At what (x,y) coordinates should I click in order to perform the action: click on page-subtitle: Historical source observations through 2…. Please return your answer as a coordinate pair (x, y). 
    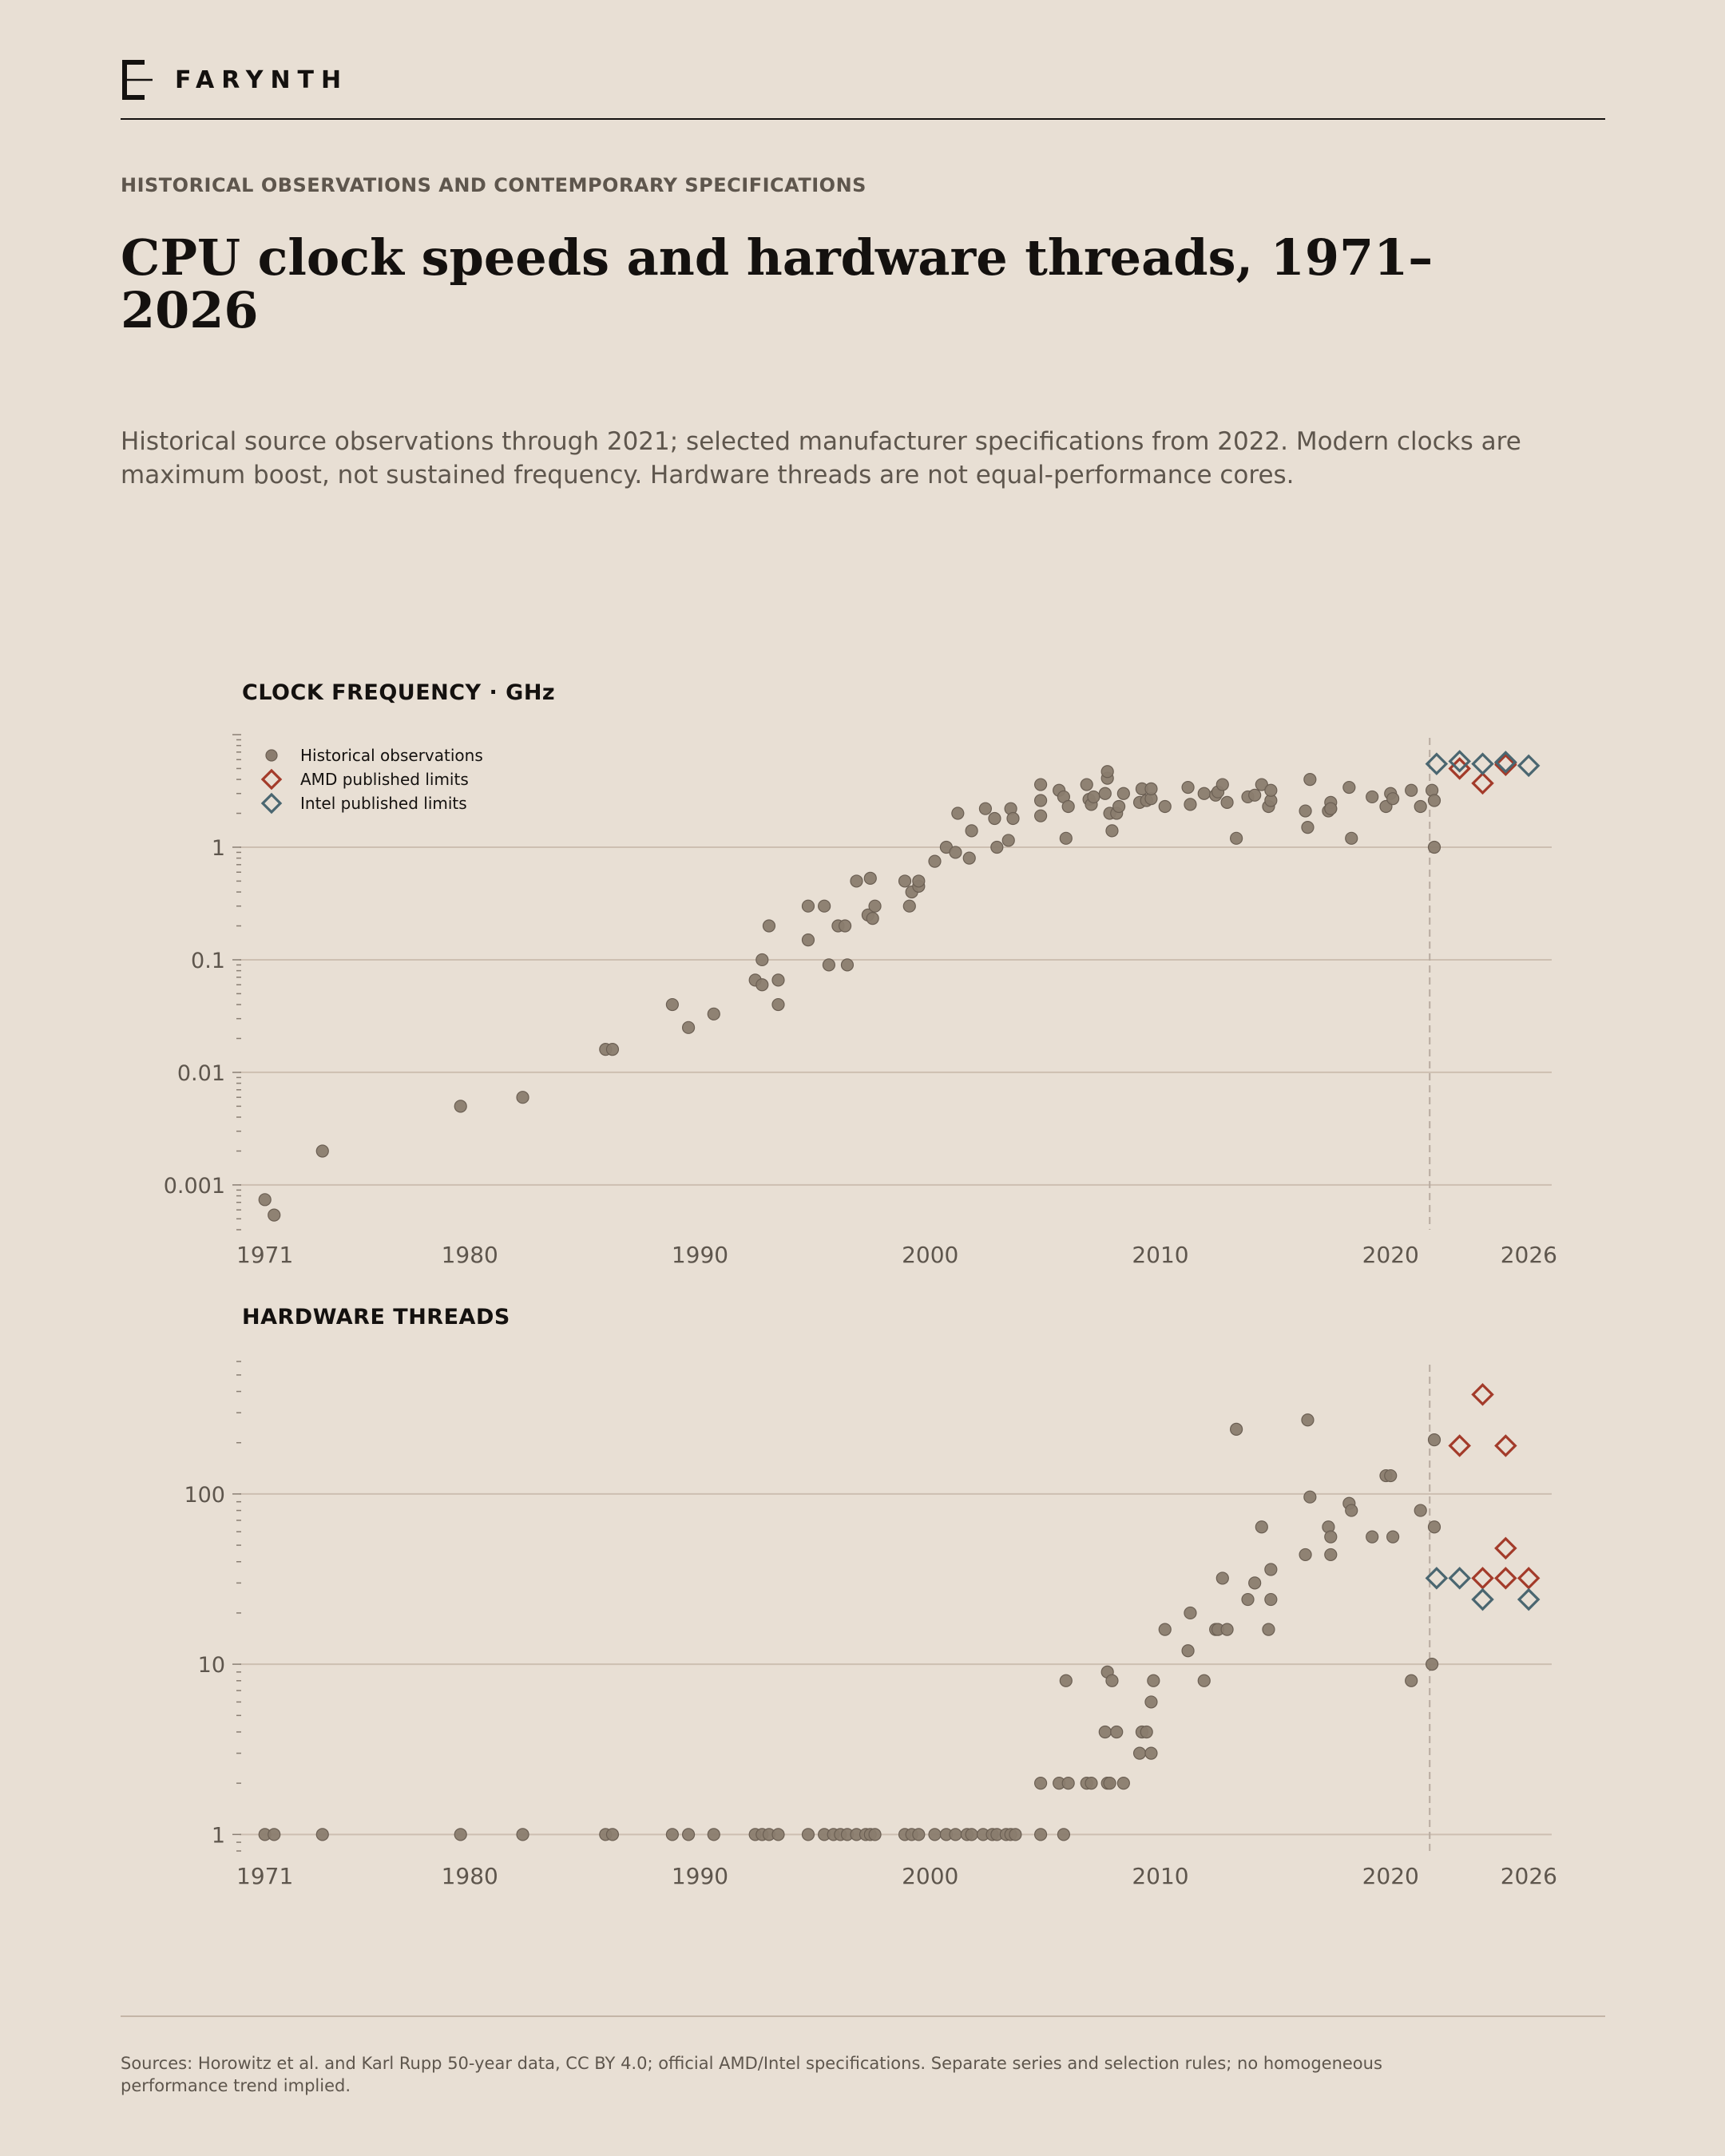
    Looking at the image, I should click on (821, 458).